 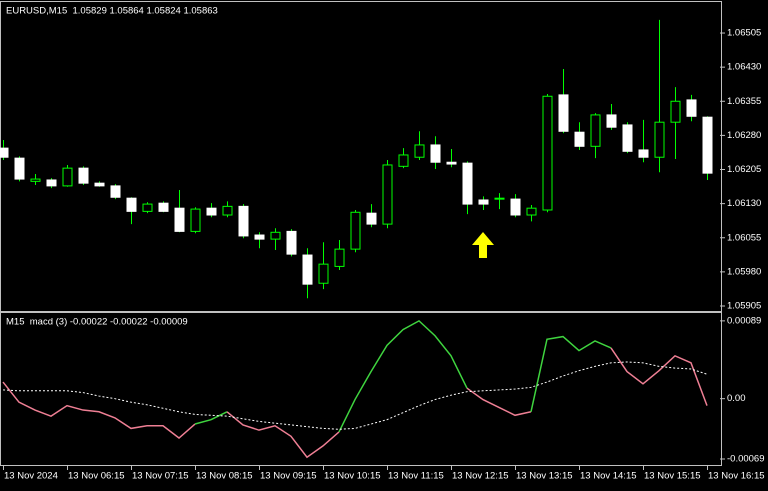 What do you see at coordinates (480, 476) in the screenshot?
I see `x-tick-label: 13 Nov 12:15` at bounding box center [480, 476].